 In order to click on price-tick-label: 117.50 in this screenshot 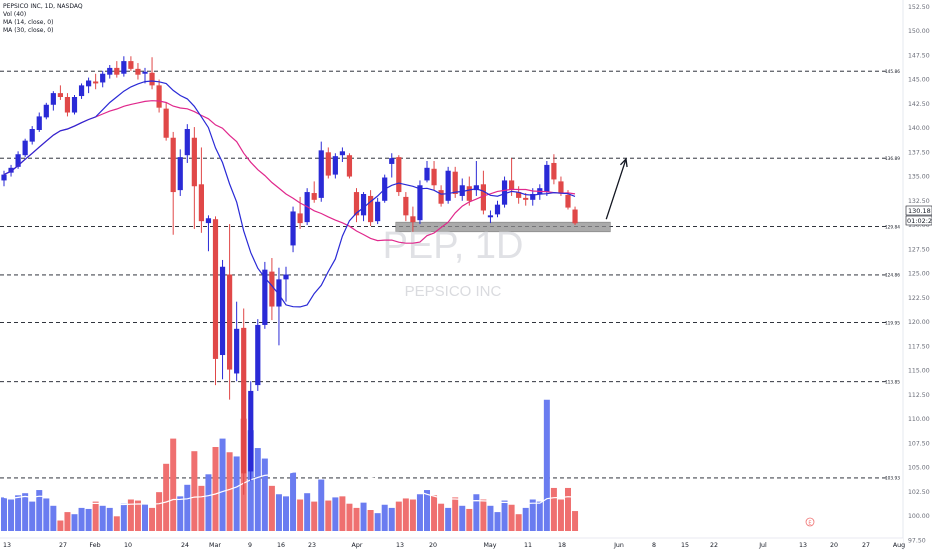, I will do `click(919, 346)`.